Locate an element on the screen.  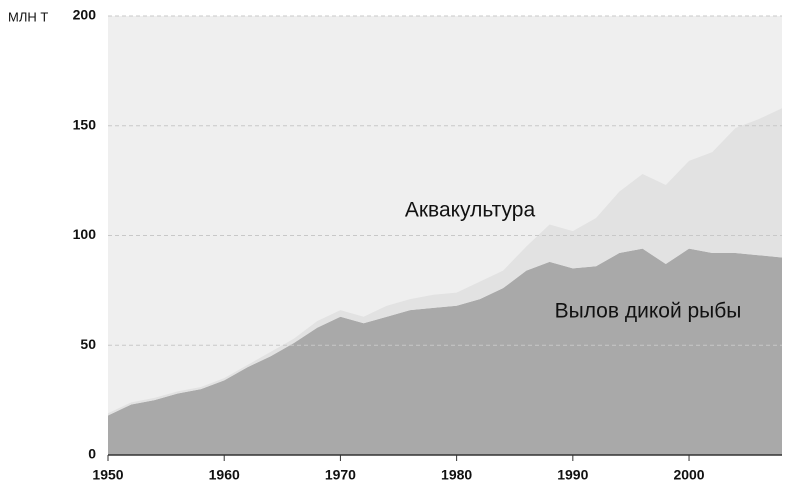
x-tick-label: 1950 is located at coordinates (107, 475).